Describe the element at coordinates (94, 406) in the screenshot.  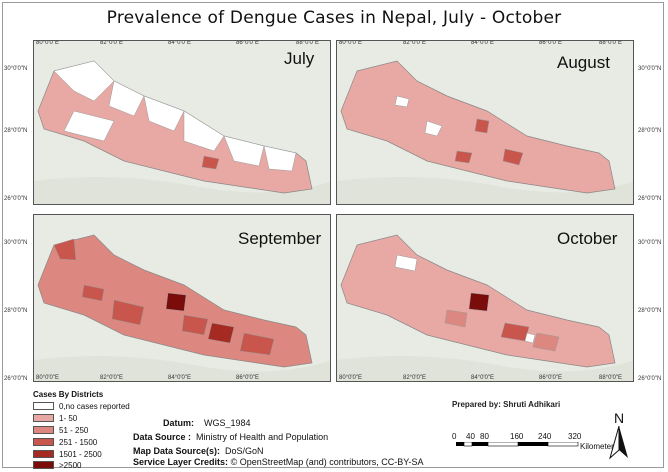
I see `legend-label: 0,no cases reported` at that location.